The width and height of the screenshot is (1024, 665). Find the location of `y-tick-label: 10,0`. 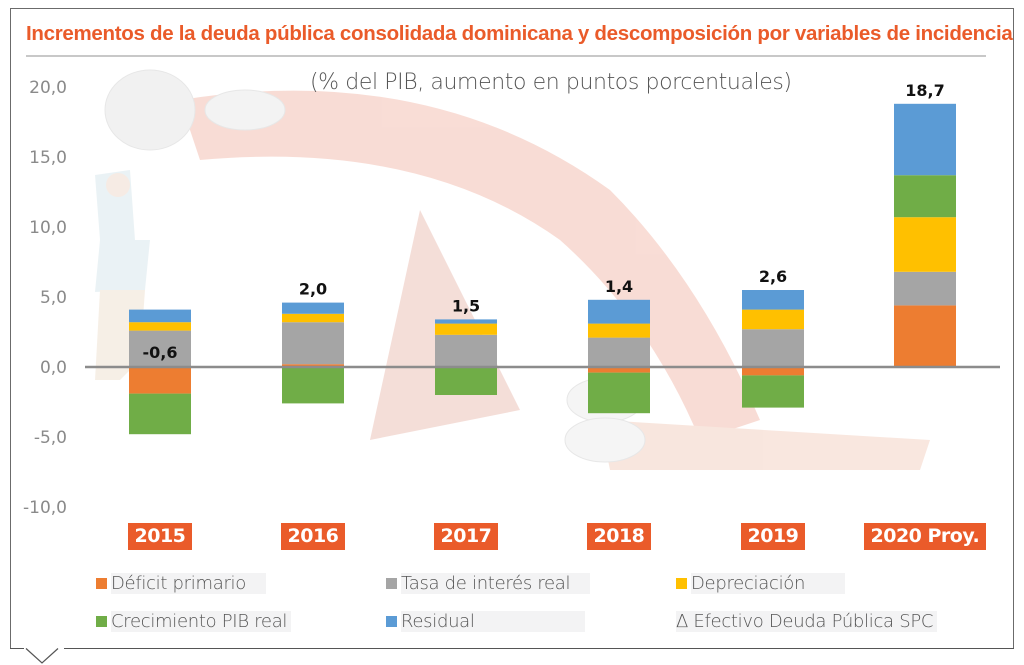

y-tick-label: 10,0 is located at coordinates (48, 228).